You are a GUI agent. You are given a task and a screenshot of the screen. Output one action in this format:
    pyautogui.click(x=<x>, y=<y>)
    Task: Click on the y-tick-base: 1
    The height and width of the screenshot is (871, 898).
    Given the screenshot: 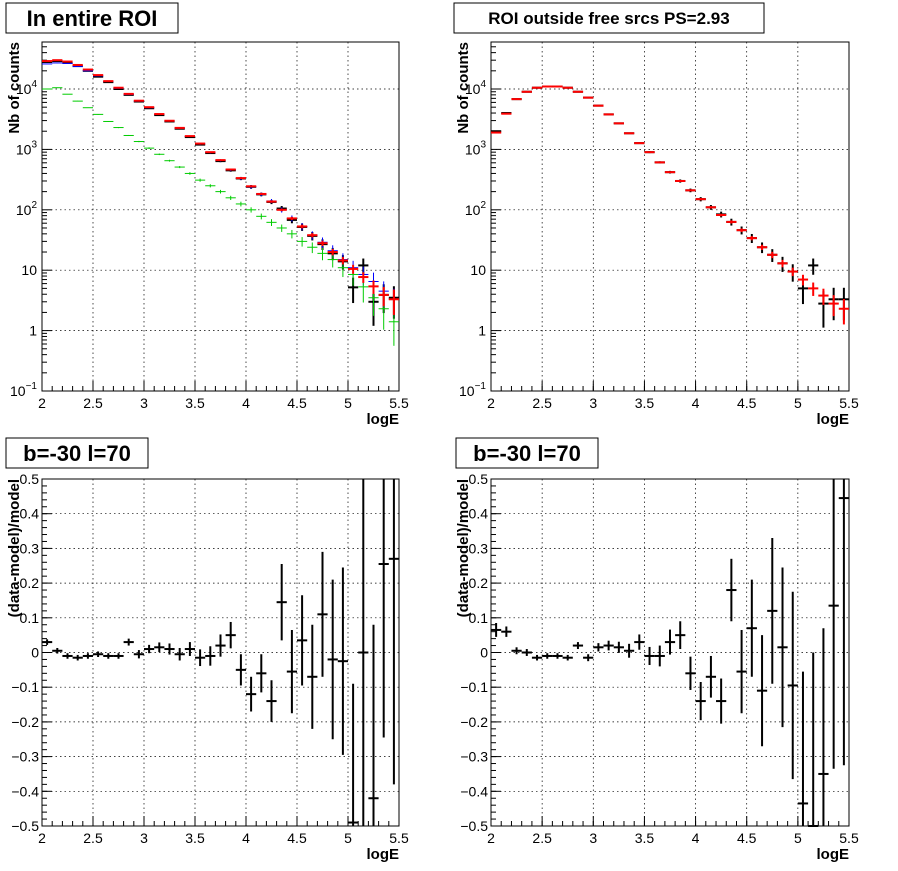 What is the action you would take?
    pyautogui.click(x=482, y=331)
    